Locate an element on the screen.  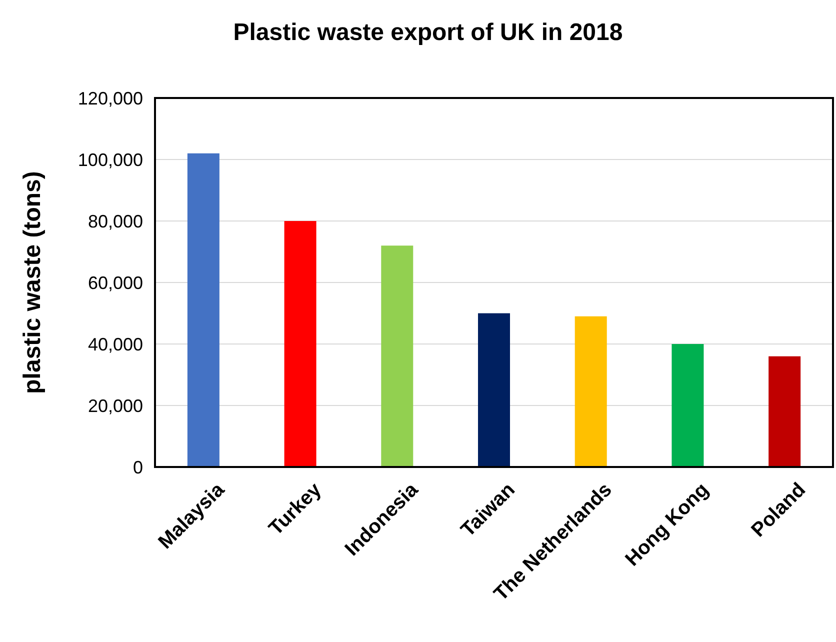
y-tick-label: 120,000 is located at coordinates (110, 98).